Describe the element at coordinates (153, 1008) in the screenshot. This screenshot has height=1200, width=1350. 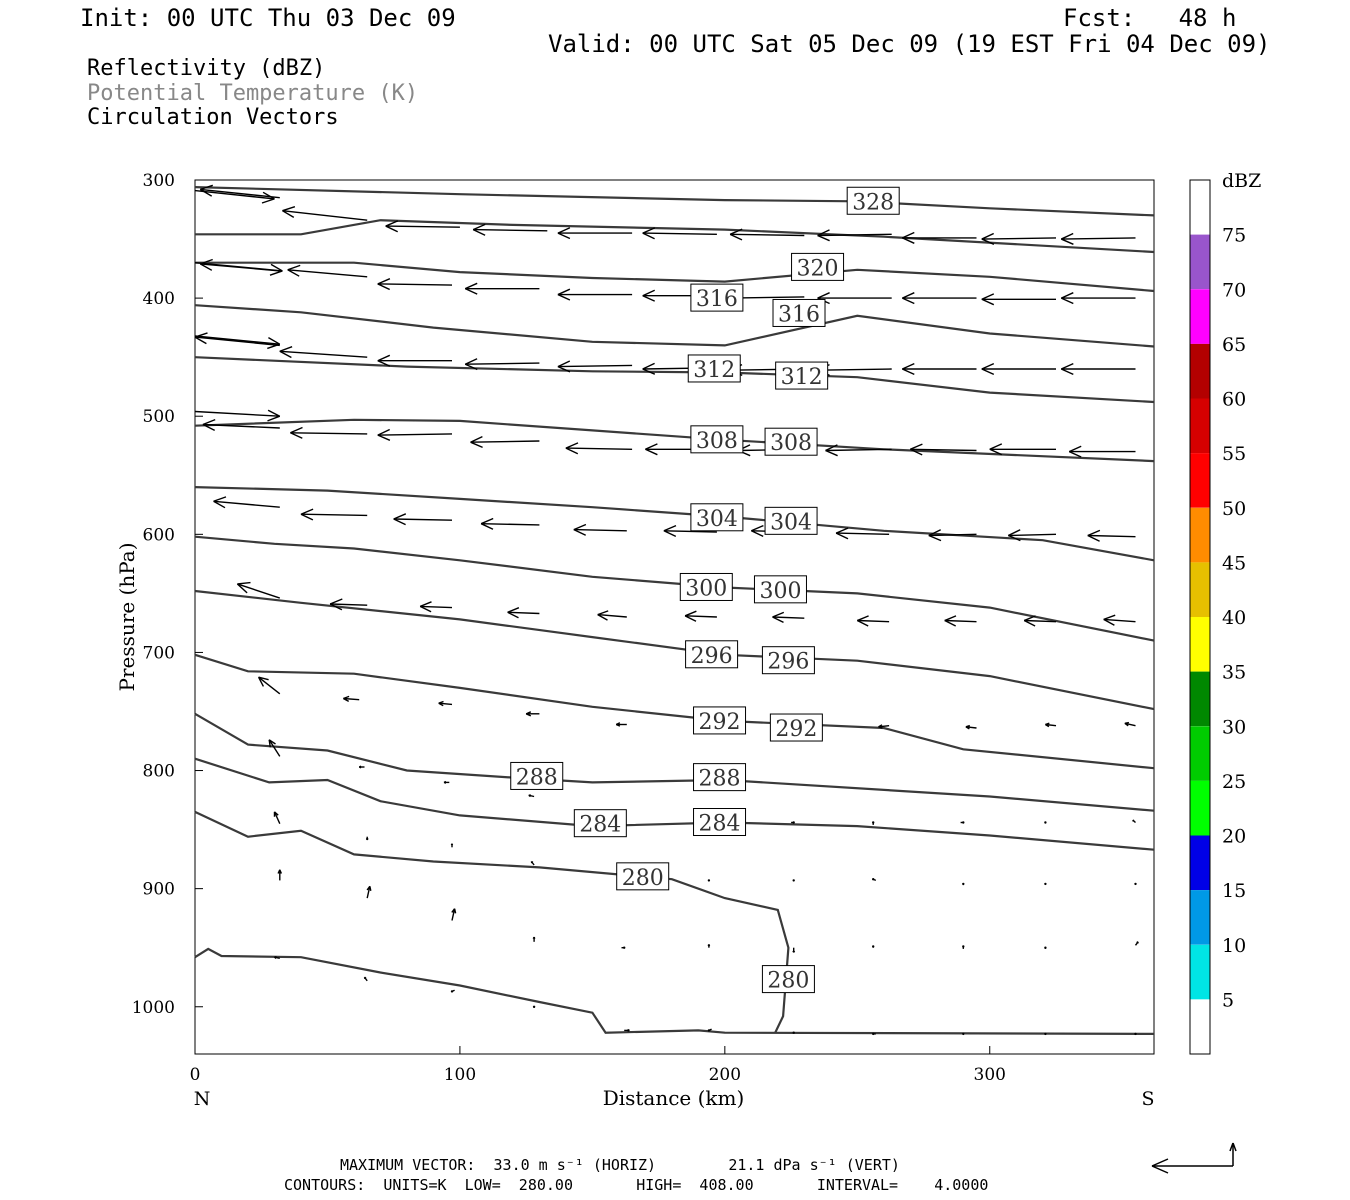
I see `y-tick-label: 1000` at that location.